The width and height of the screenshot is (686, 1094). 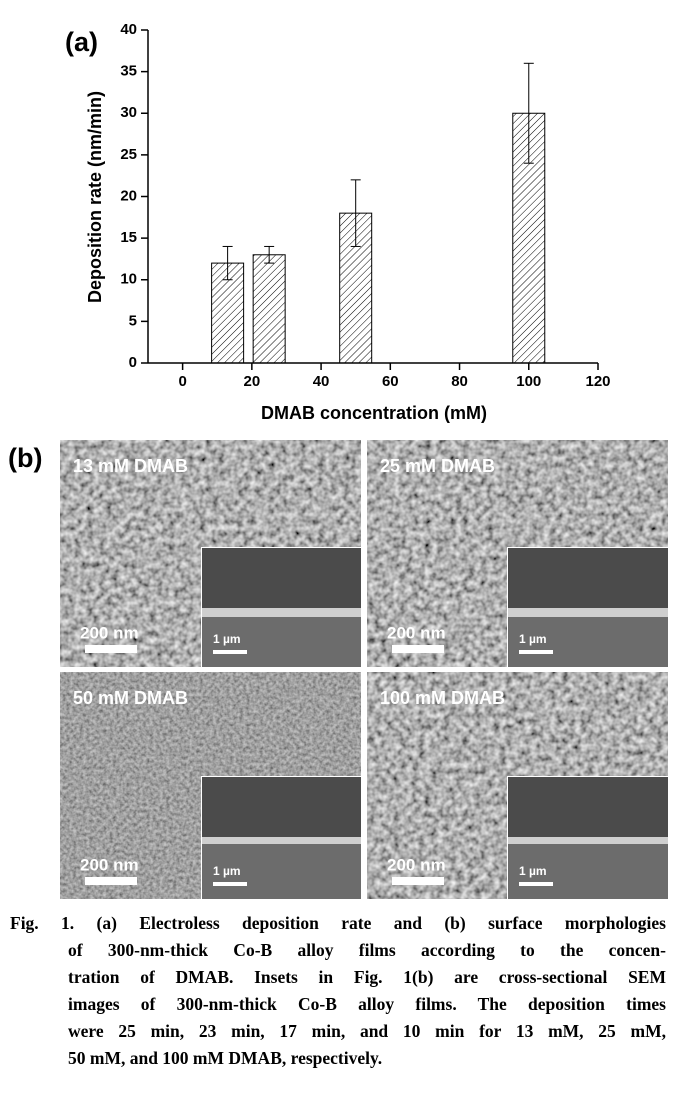 I want to click on sem-image: 25 mM DMAB 200 nm 1 µm, so click(x=517, y=553).